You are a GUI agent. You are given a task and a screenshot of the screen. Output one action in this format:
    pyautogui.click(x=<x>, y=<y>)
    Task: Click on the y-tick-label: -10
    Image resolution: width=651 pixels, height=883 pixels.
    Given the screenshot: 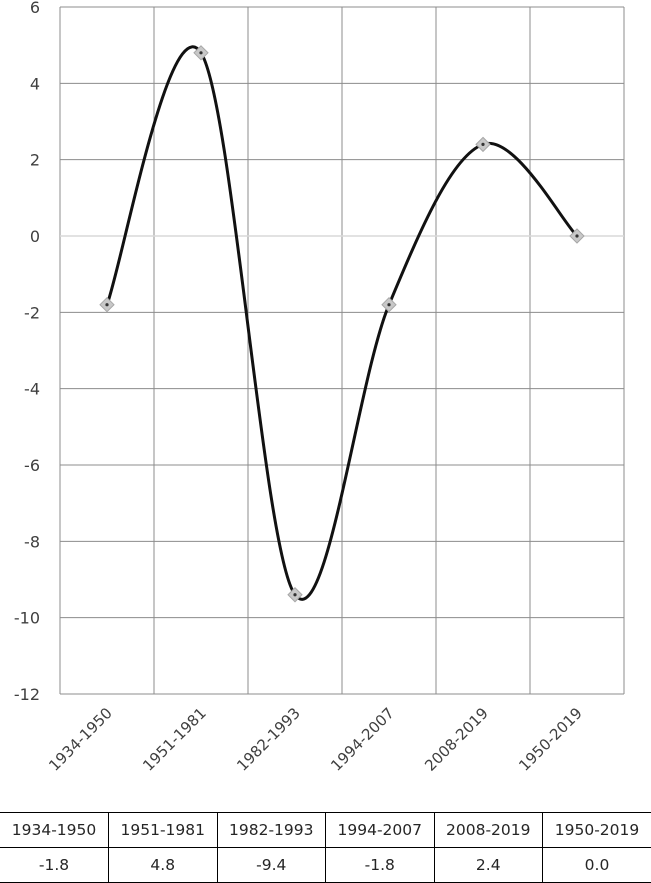 What is the action you would take?
    pyautogui.click(x=27, y=618)
    